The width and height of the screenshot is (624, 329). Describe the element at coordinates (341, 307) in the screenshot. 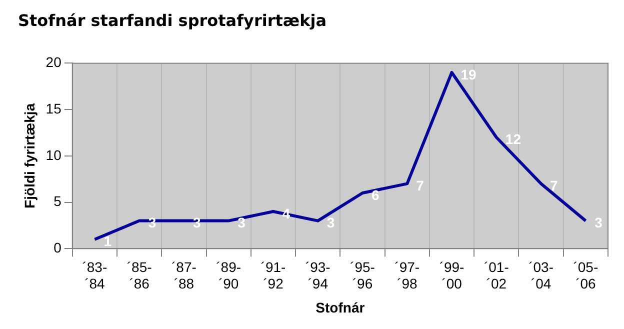

I see `x-axis-title: Stofnár` at that location.